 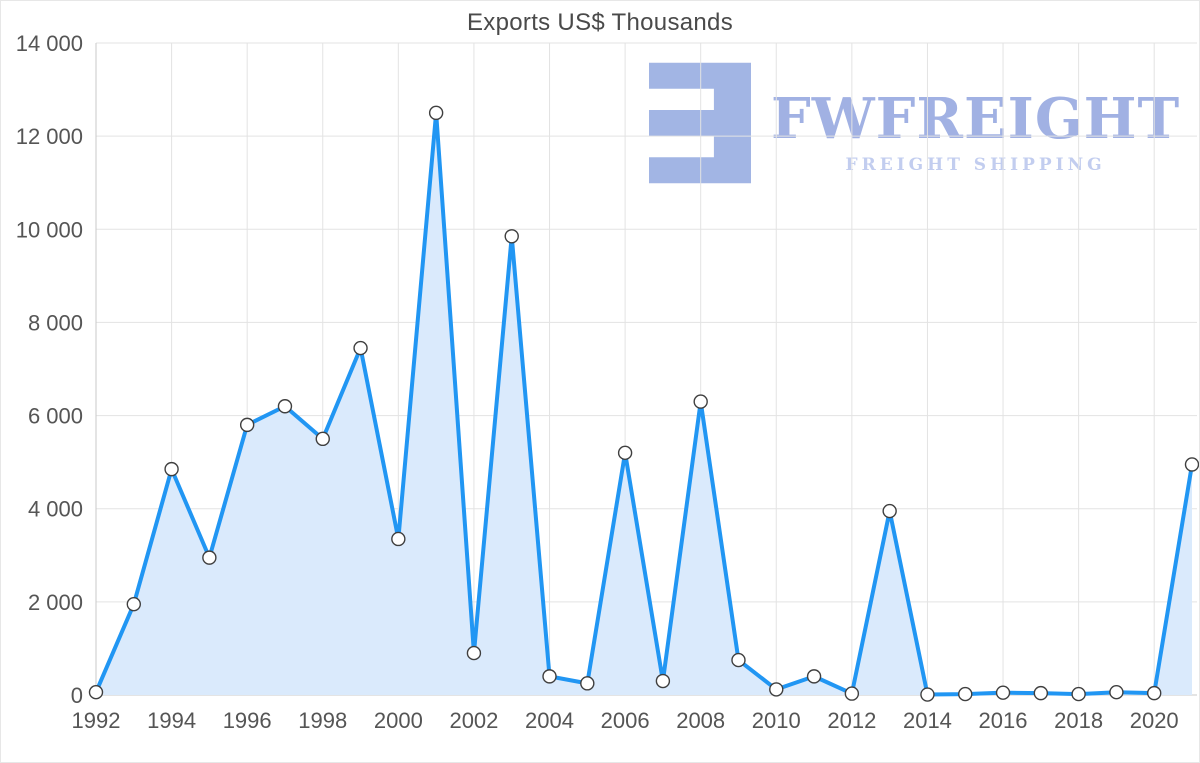 I want to click on x-tick-label: 2012, so click(x=851, y=720).